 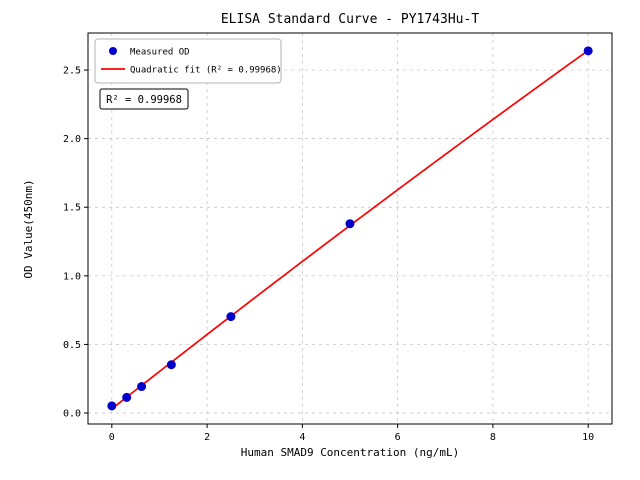 I want to click on y-tick-label: 2.0, so click(x=72, y=139).